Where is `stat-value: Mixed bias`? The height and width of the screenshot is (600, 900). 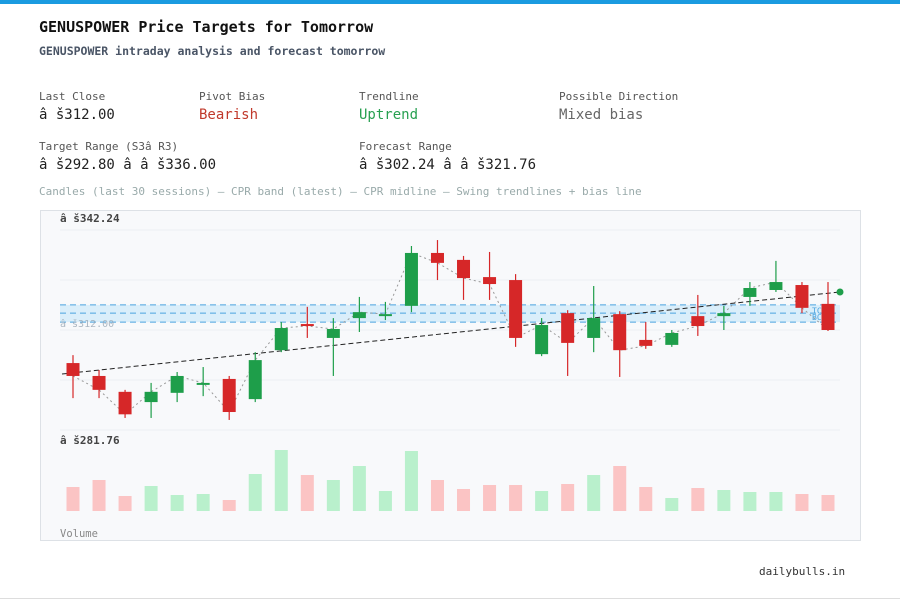
stat-value: Mixed bias is located at coordinates (601, 115).